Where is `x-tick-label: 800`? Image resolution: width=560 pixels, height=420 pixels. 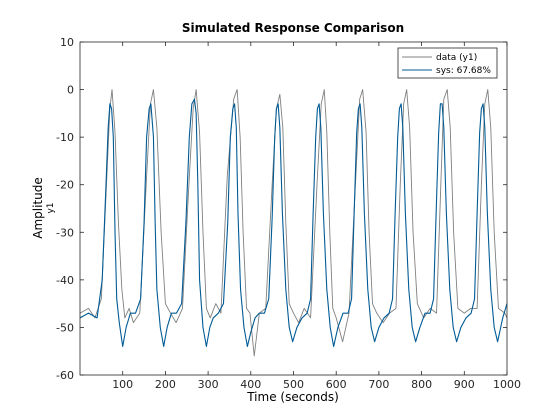 x-tick-label: 800 is located at coordinates (421, 384).